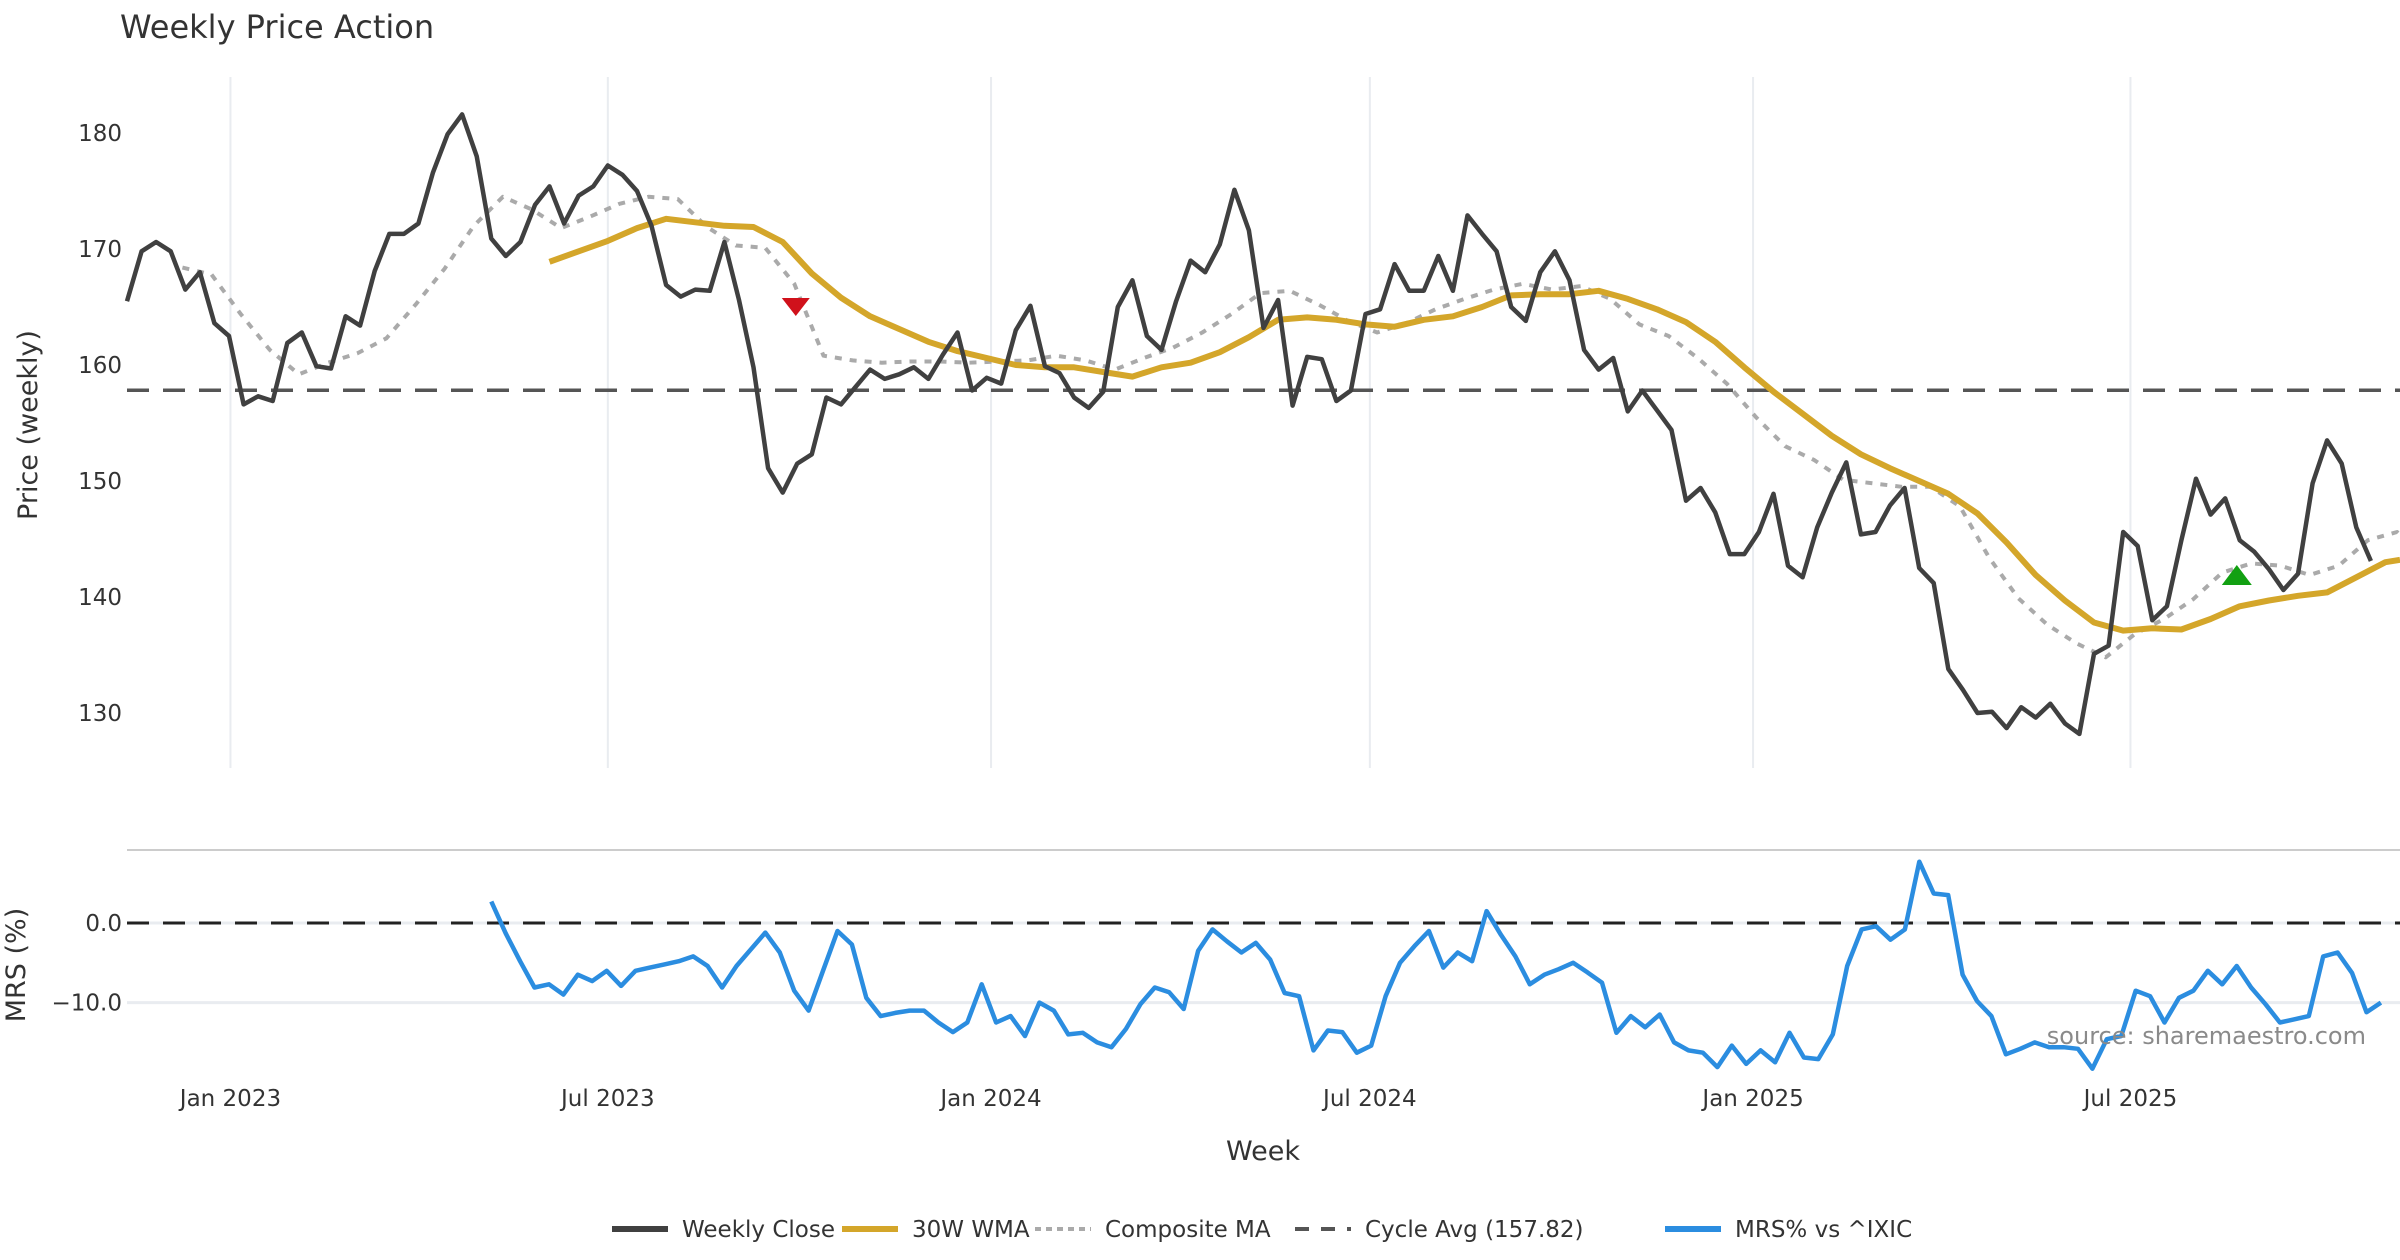 The width and height of the screenshot is (2400, 1260). Describe the element at coordinates (971, 1230) in the screenshot. I see `legend-label-wma: 30W WMA` at that location.